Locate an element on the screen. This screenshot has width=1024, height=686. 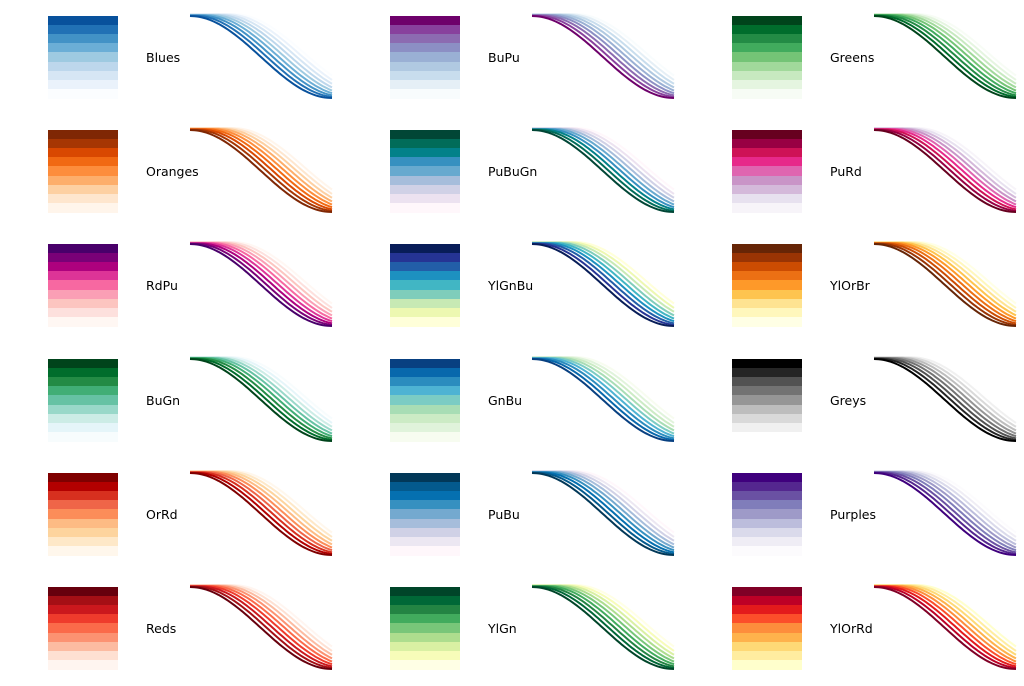
colormap-panel-ylgn: YlGn is located at coordinates (512, 628).